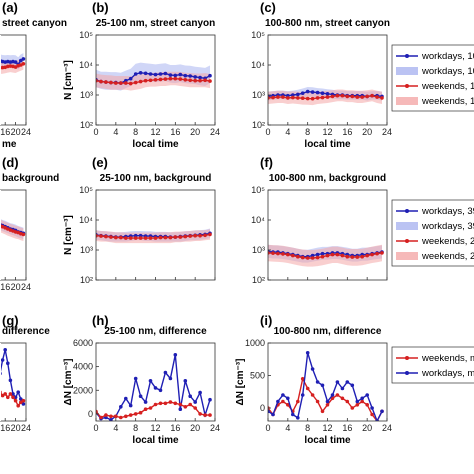  Describe the element at coordinates (447, 256) in the screenshot. I see `legend-label: weekends, 21` at that location.